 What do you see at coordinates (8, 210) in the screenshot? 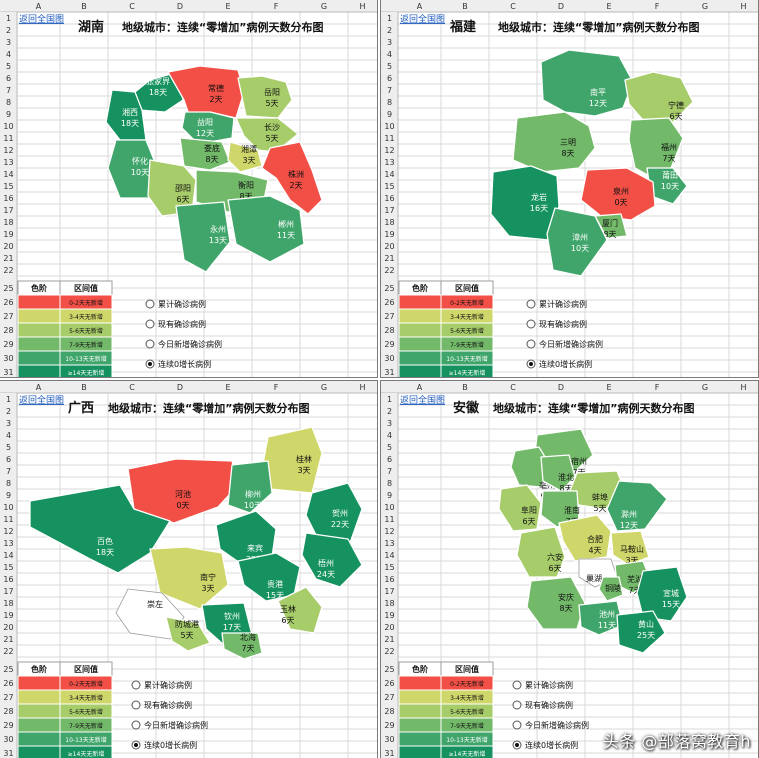
I see `row-number: 17` at bounding box center [8, 210].